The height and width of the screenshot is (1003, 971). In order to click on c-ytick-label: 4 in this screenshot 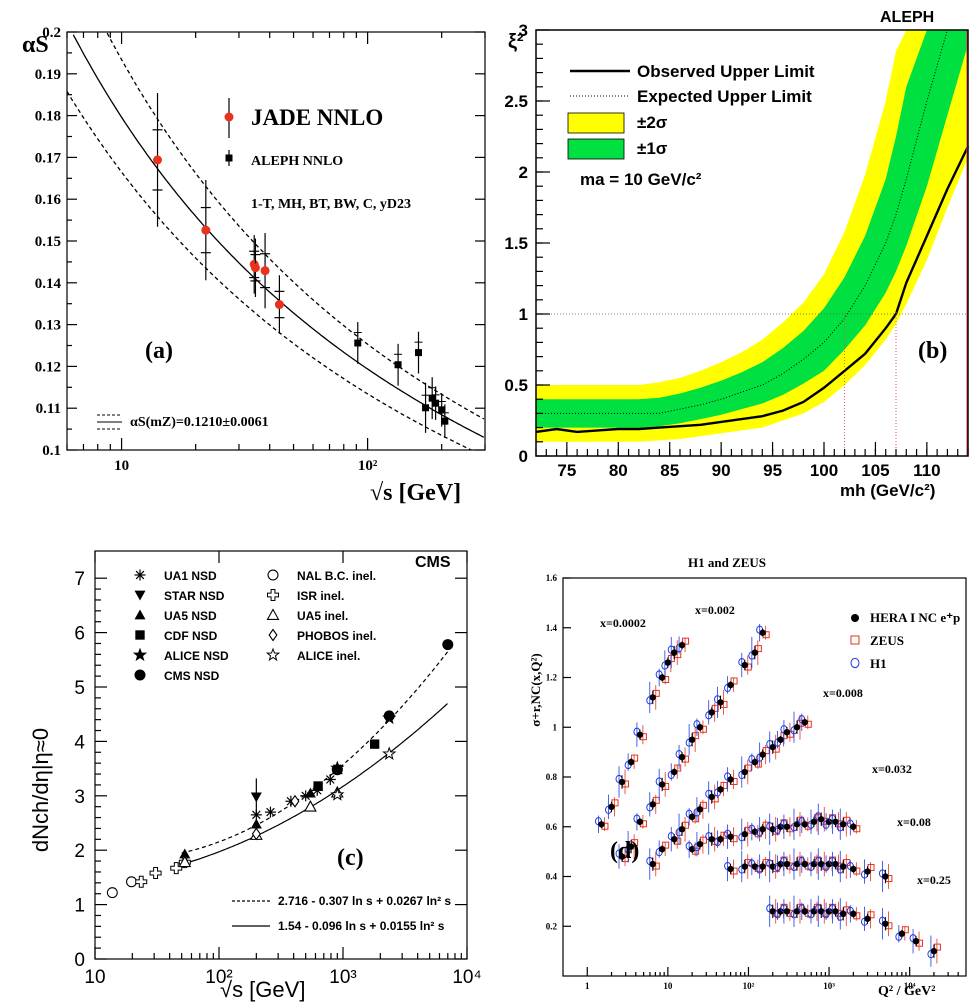, I will do `click(79, 742)`.